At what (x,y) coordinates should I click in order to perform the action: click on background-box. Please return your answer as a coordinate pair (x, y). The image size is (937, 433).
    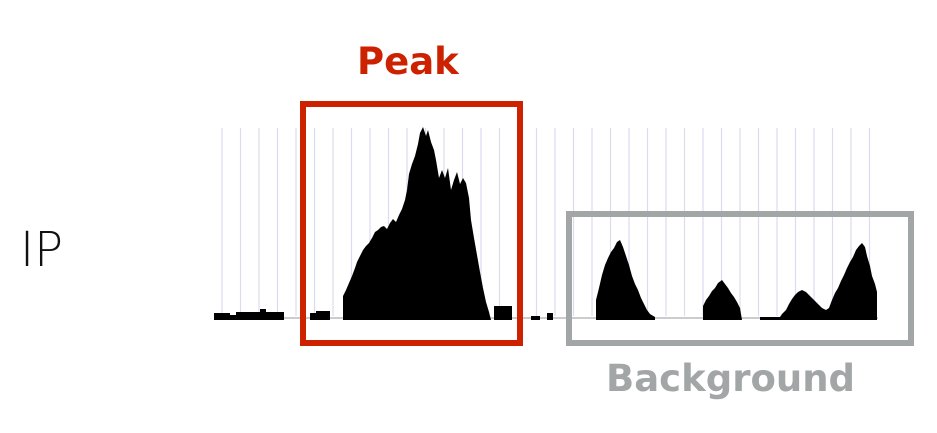
    Looking at the image, I should click on (740, 278).